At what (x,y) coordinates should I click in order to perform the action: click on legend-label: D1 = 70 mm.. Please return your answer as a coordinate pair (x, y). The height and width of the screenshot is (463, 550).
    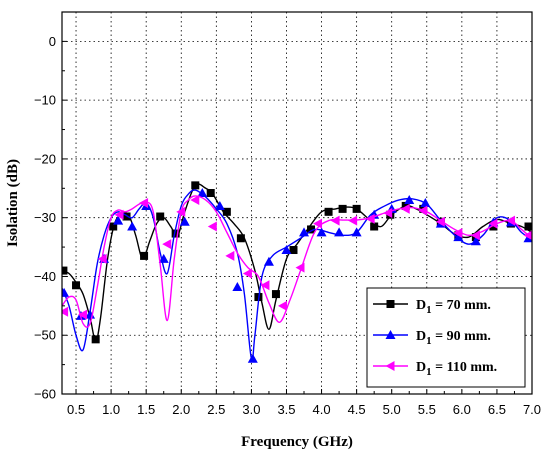
    Looking at the image, I should click on (453, 307).